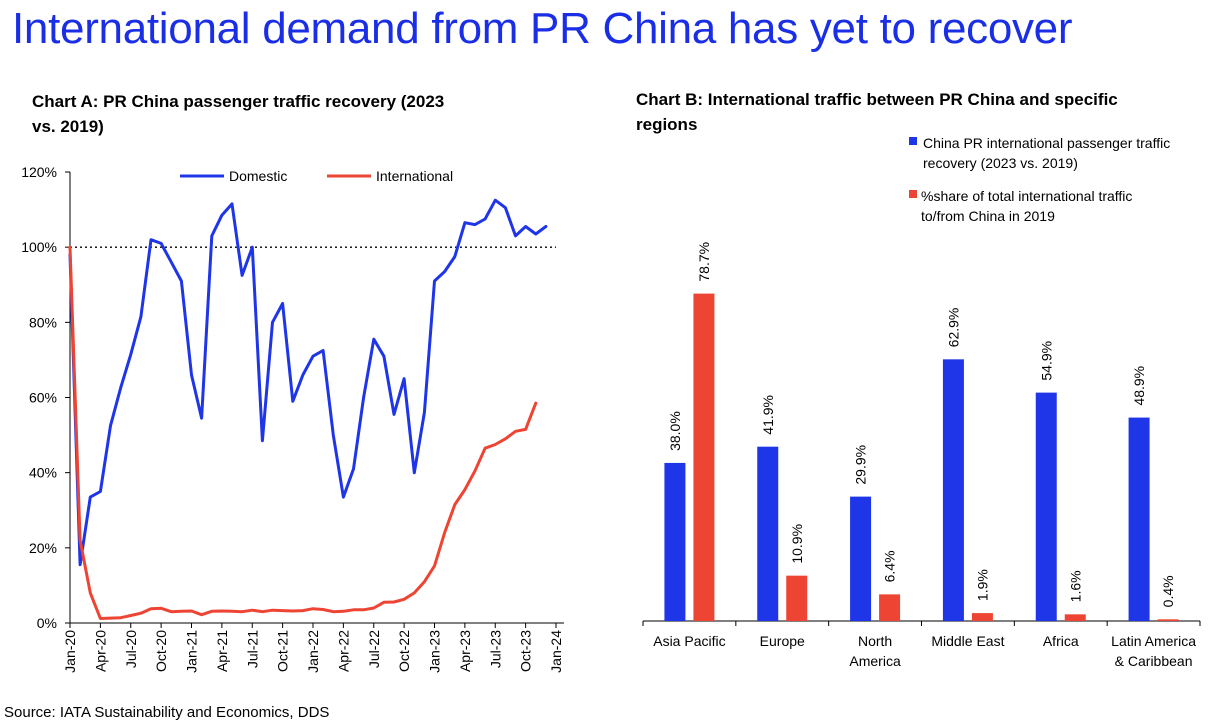 The width and height of the screenshot is (1212, 722). I want to click on chart-a-y-tick-label: 20%, so click(43, 548).